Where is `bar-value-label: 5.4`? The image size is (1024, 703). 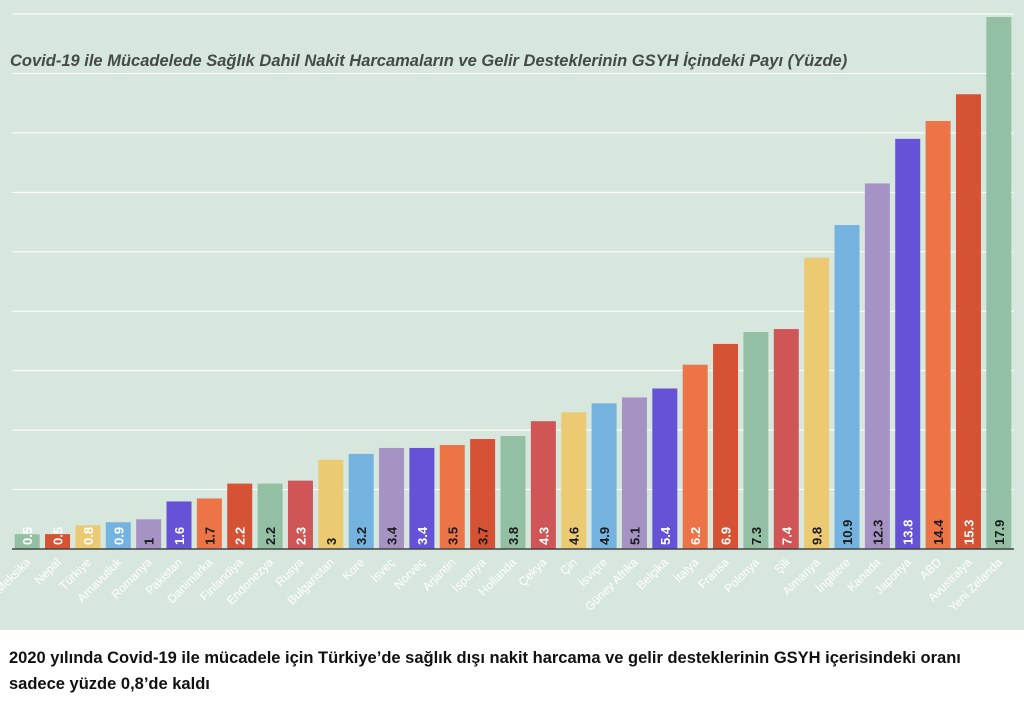
bar-value-label: 5.4 is located at coordinates (665, 535).